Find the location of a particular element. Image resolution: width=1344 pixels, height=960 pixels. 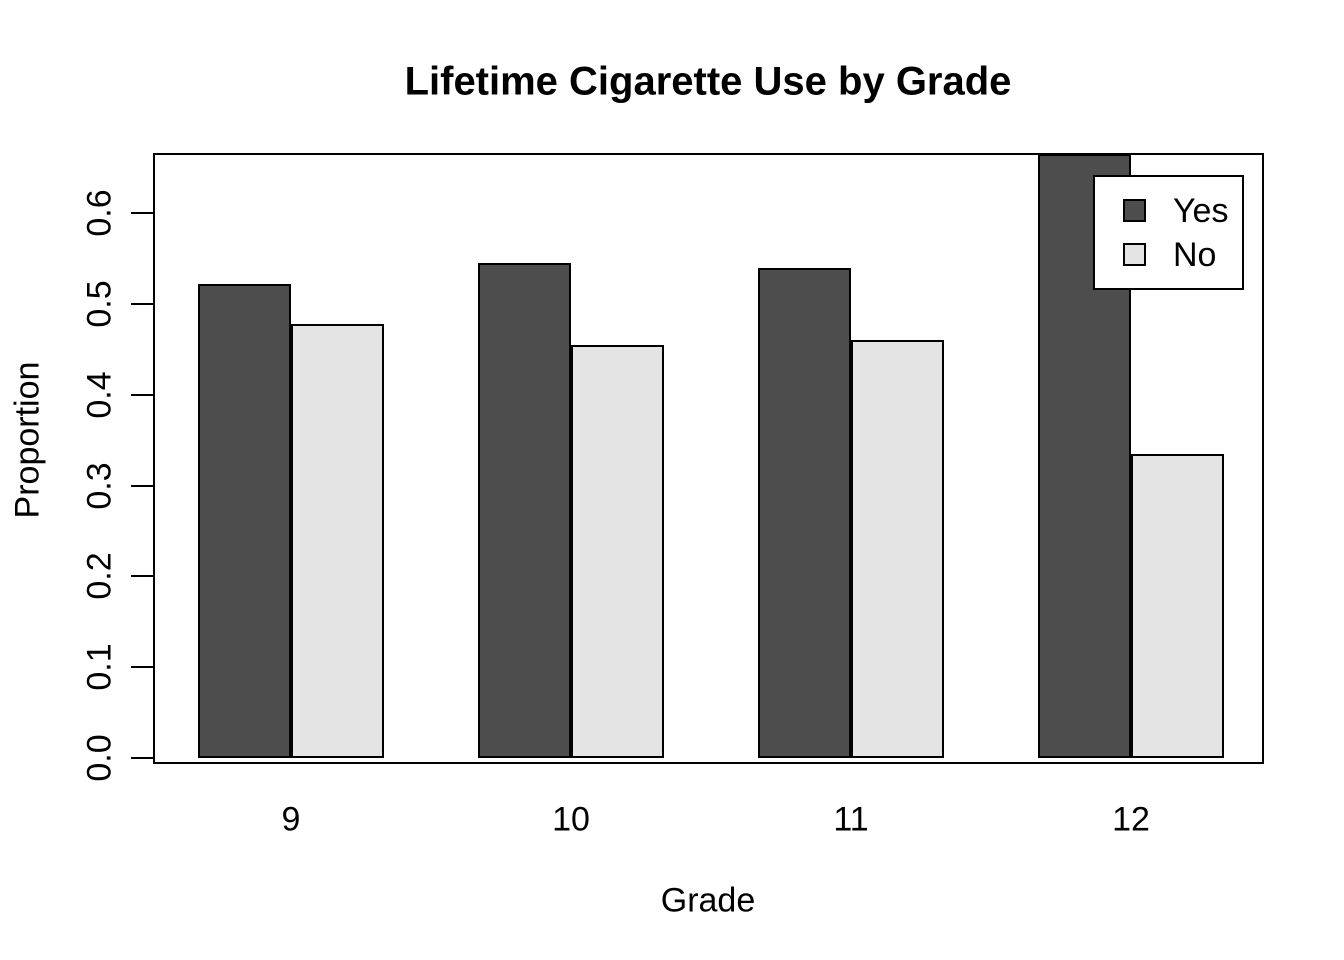

x-tick-label-12: 12 is located at coordinates (1131, 819).